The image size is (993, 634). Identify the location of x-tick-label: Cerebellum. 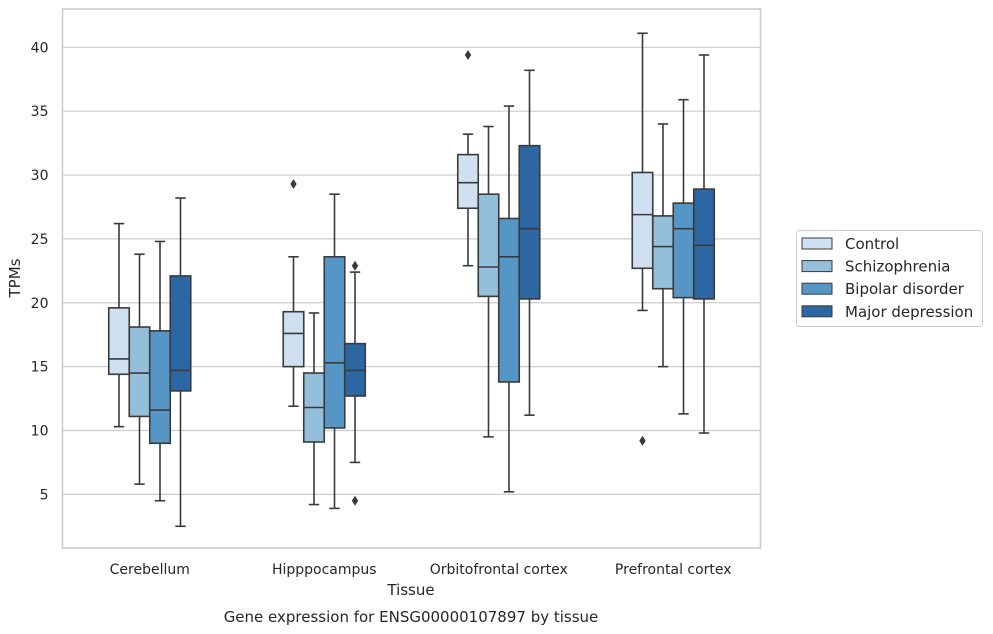
(150, 570).